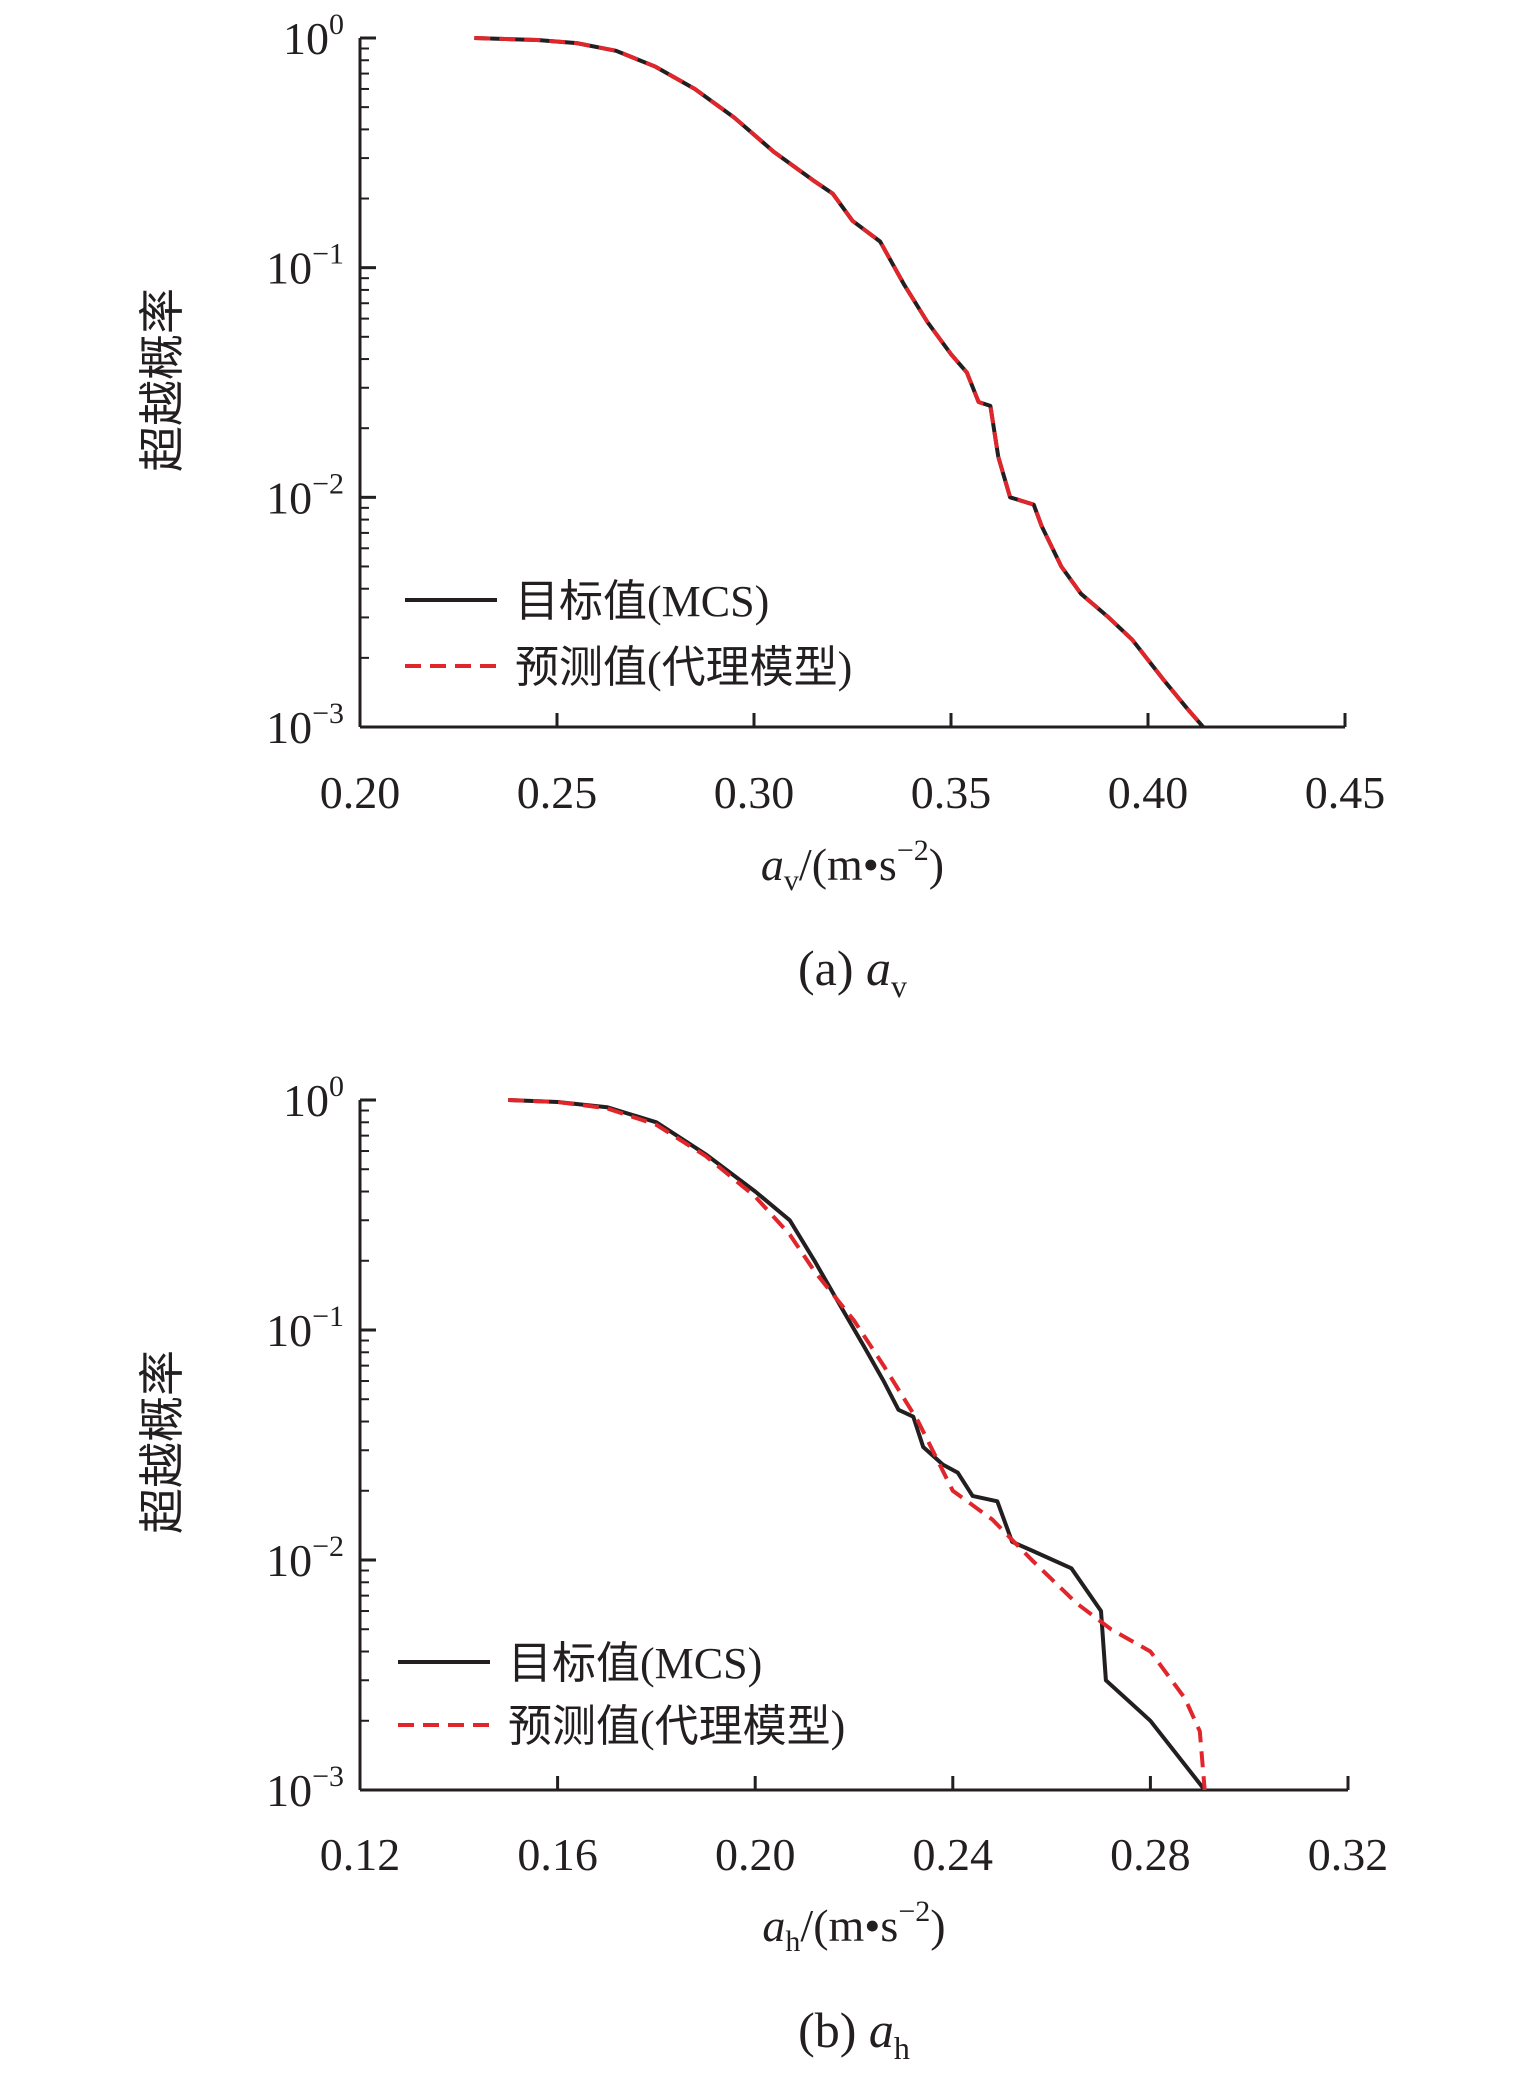  Describe the element at coordinates (1148, 792) in the screenshot. I see `x-tick-label: 0.40` at that location.